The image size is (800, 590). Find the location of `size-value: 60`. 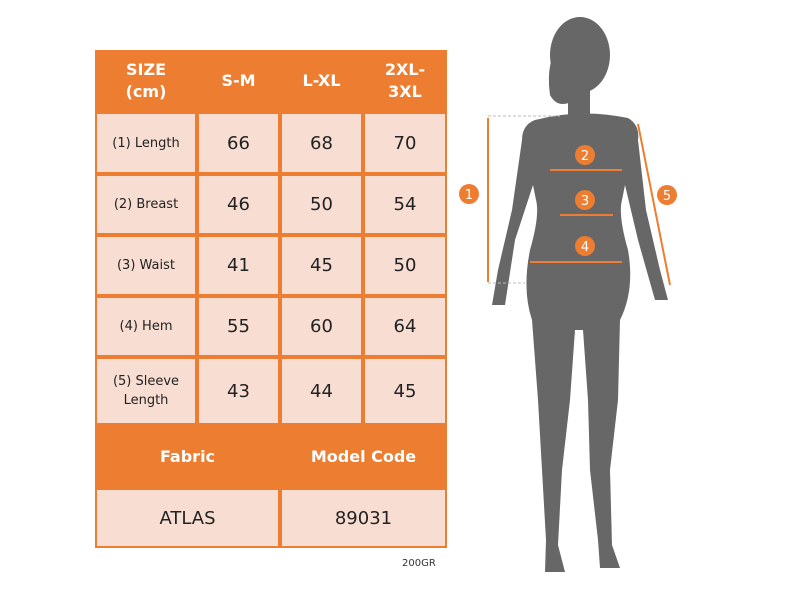

size-value: 60 is located at coordinates (321, 326).